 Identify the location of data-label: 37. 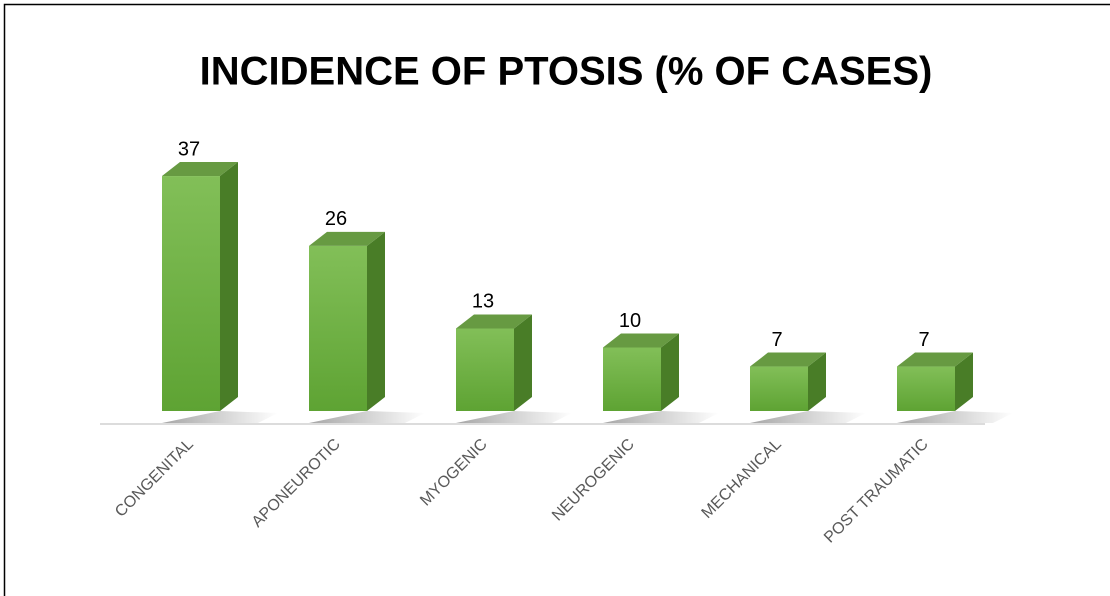
(189, 149).